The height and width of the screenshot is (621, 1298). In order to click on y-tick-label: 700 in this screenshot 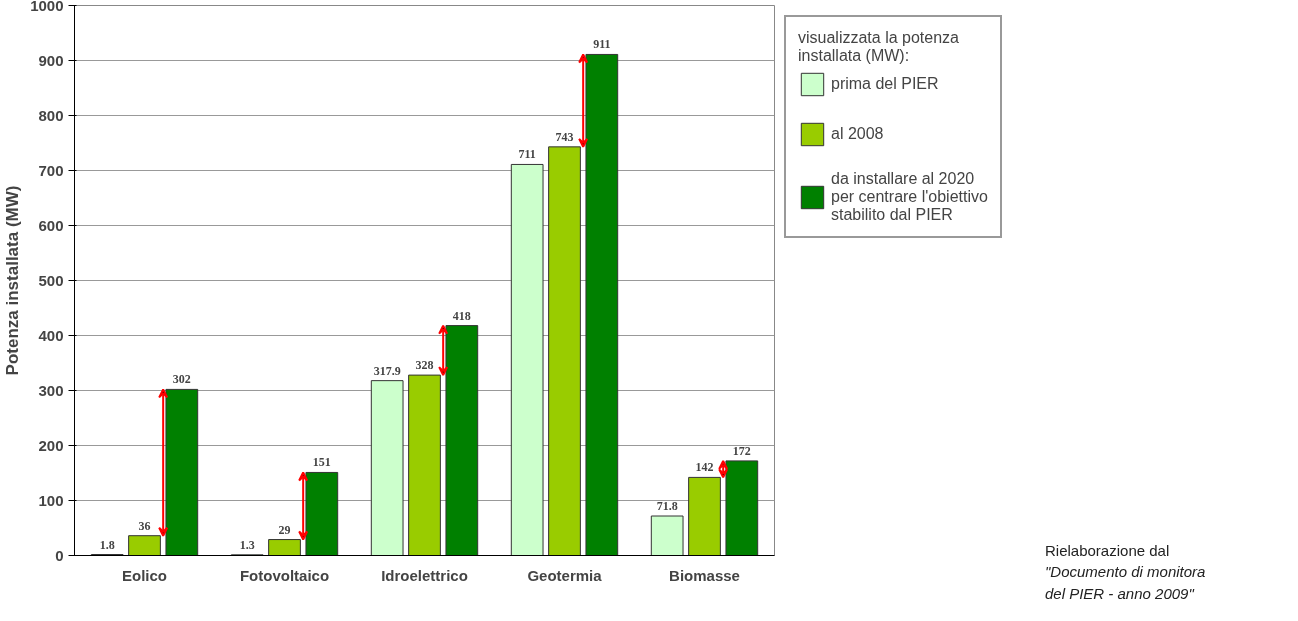, I will do `click(51, 170)`.